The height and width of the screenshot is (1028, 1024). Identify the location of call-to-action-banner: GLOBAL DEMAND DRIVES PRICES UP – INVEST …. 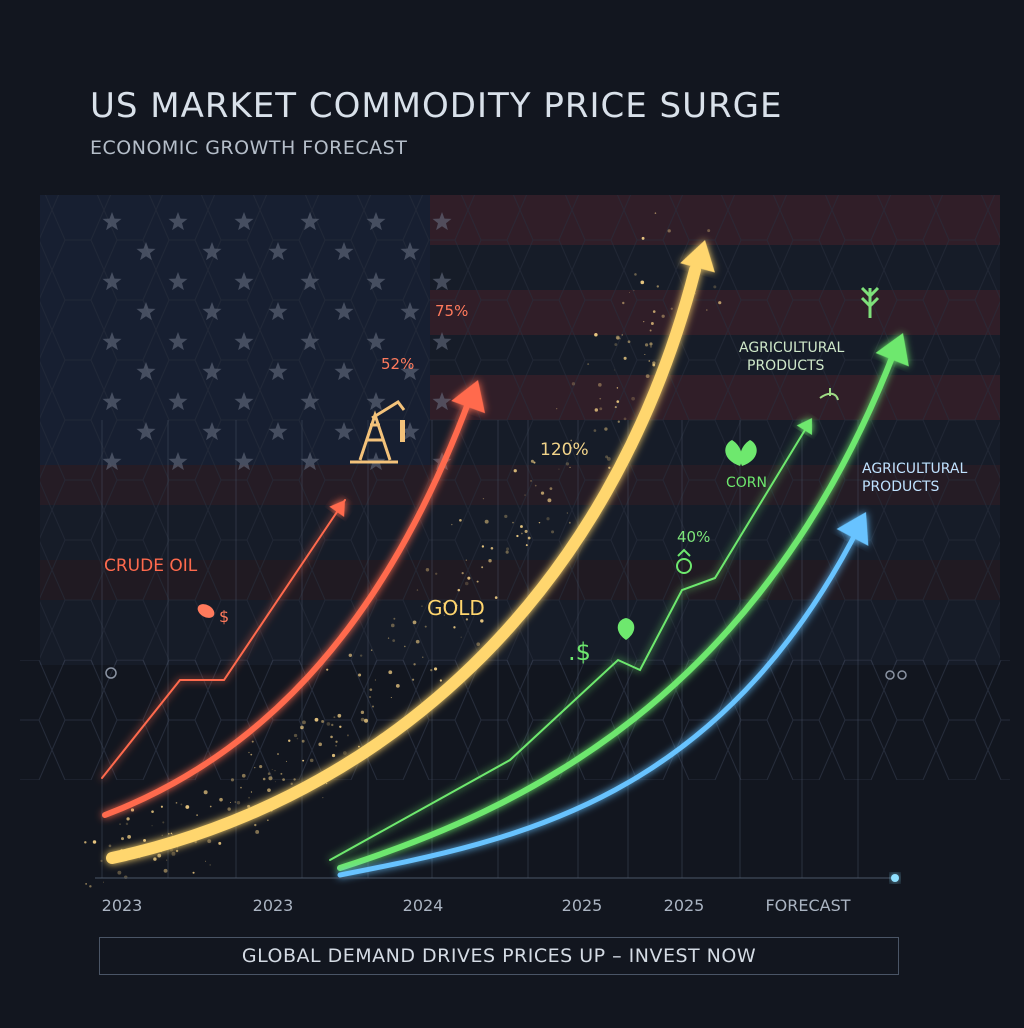
(499, 956).